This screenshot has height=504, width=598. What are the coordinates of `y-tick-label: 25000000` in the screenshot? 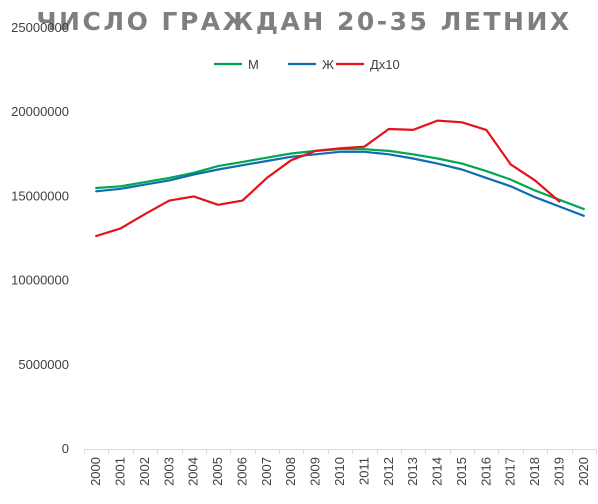 It's located at (40, 27).